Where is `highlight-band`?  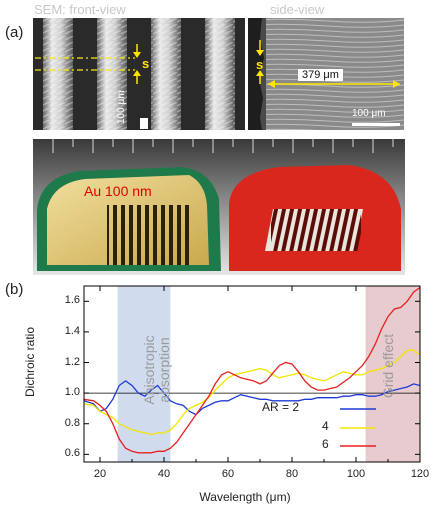
highlight-band is located at coordinates (392, 374).